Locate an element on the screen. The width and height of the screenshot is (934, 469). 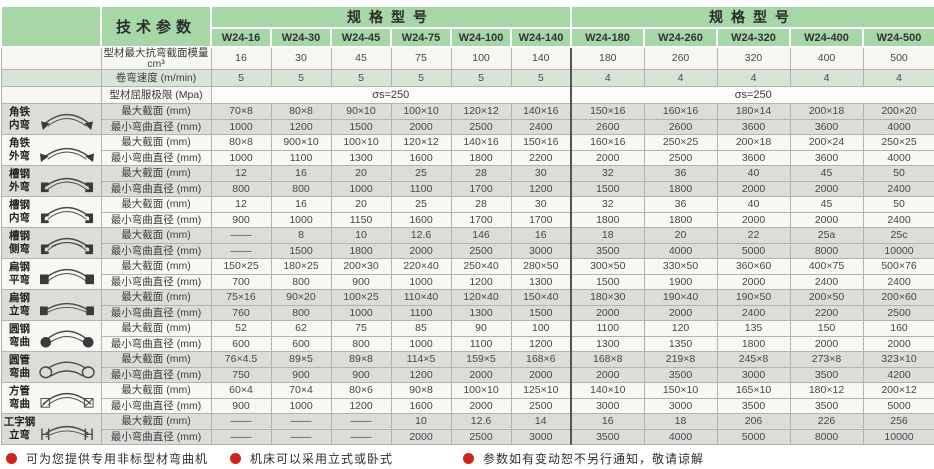
max-section-value: 12.6 is located at coordinates (481, 421).